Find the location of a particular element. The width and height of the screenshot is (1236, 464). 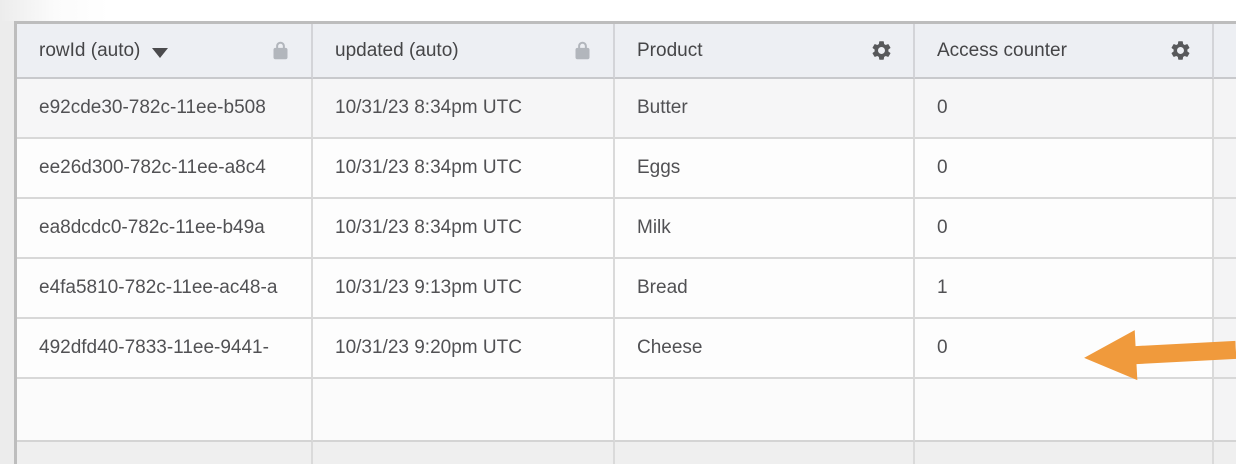

table-footer-row is located at coordinates (626, 453).